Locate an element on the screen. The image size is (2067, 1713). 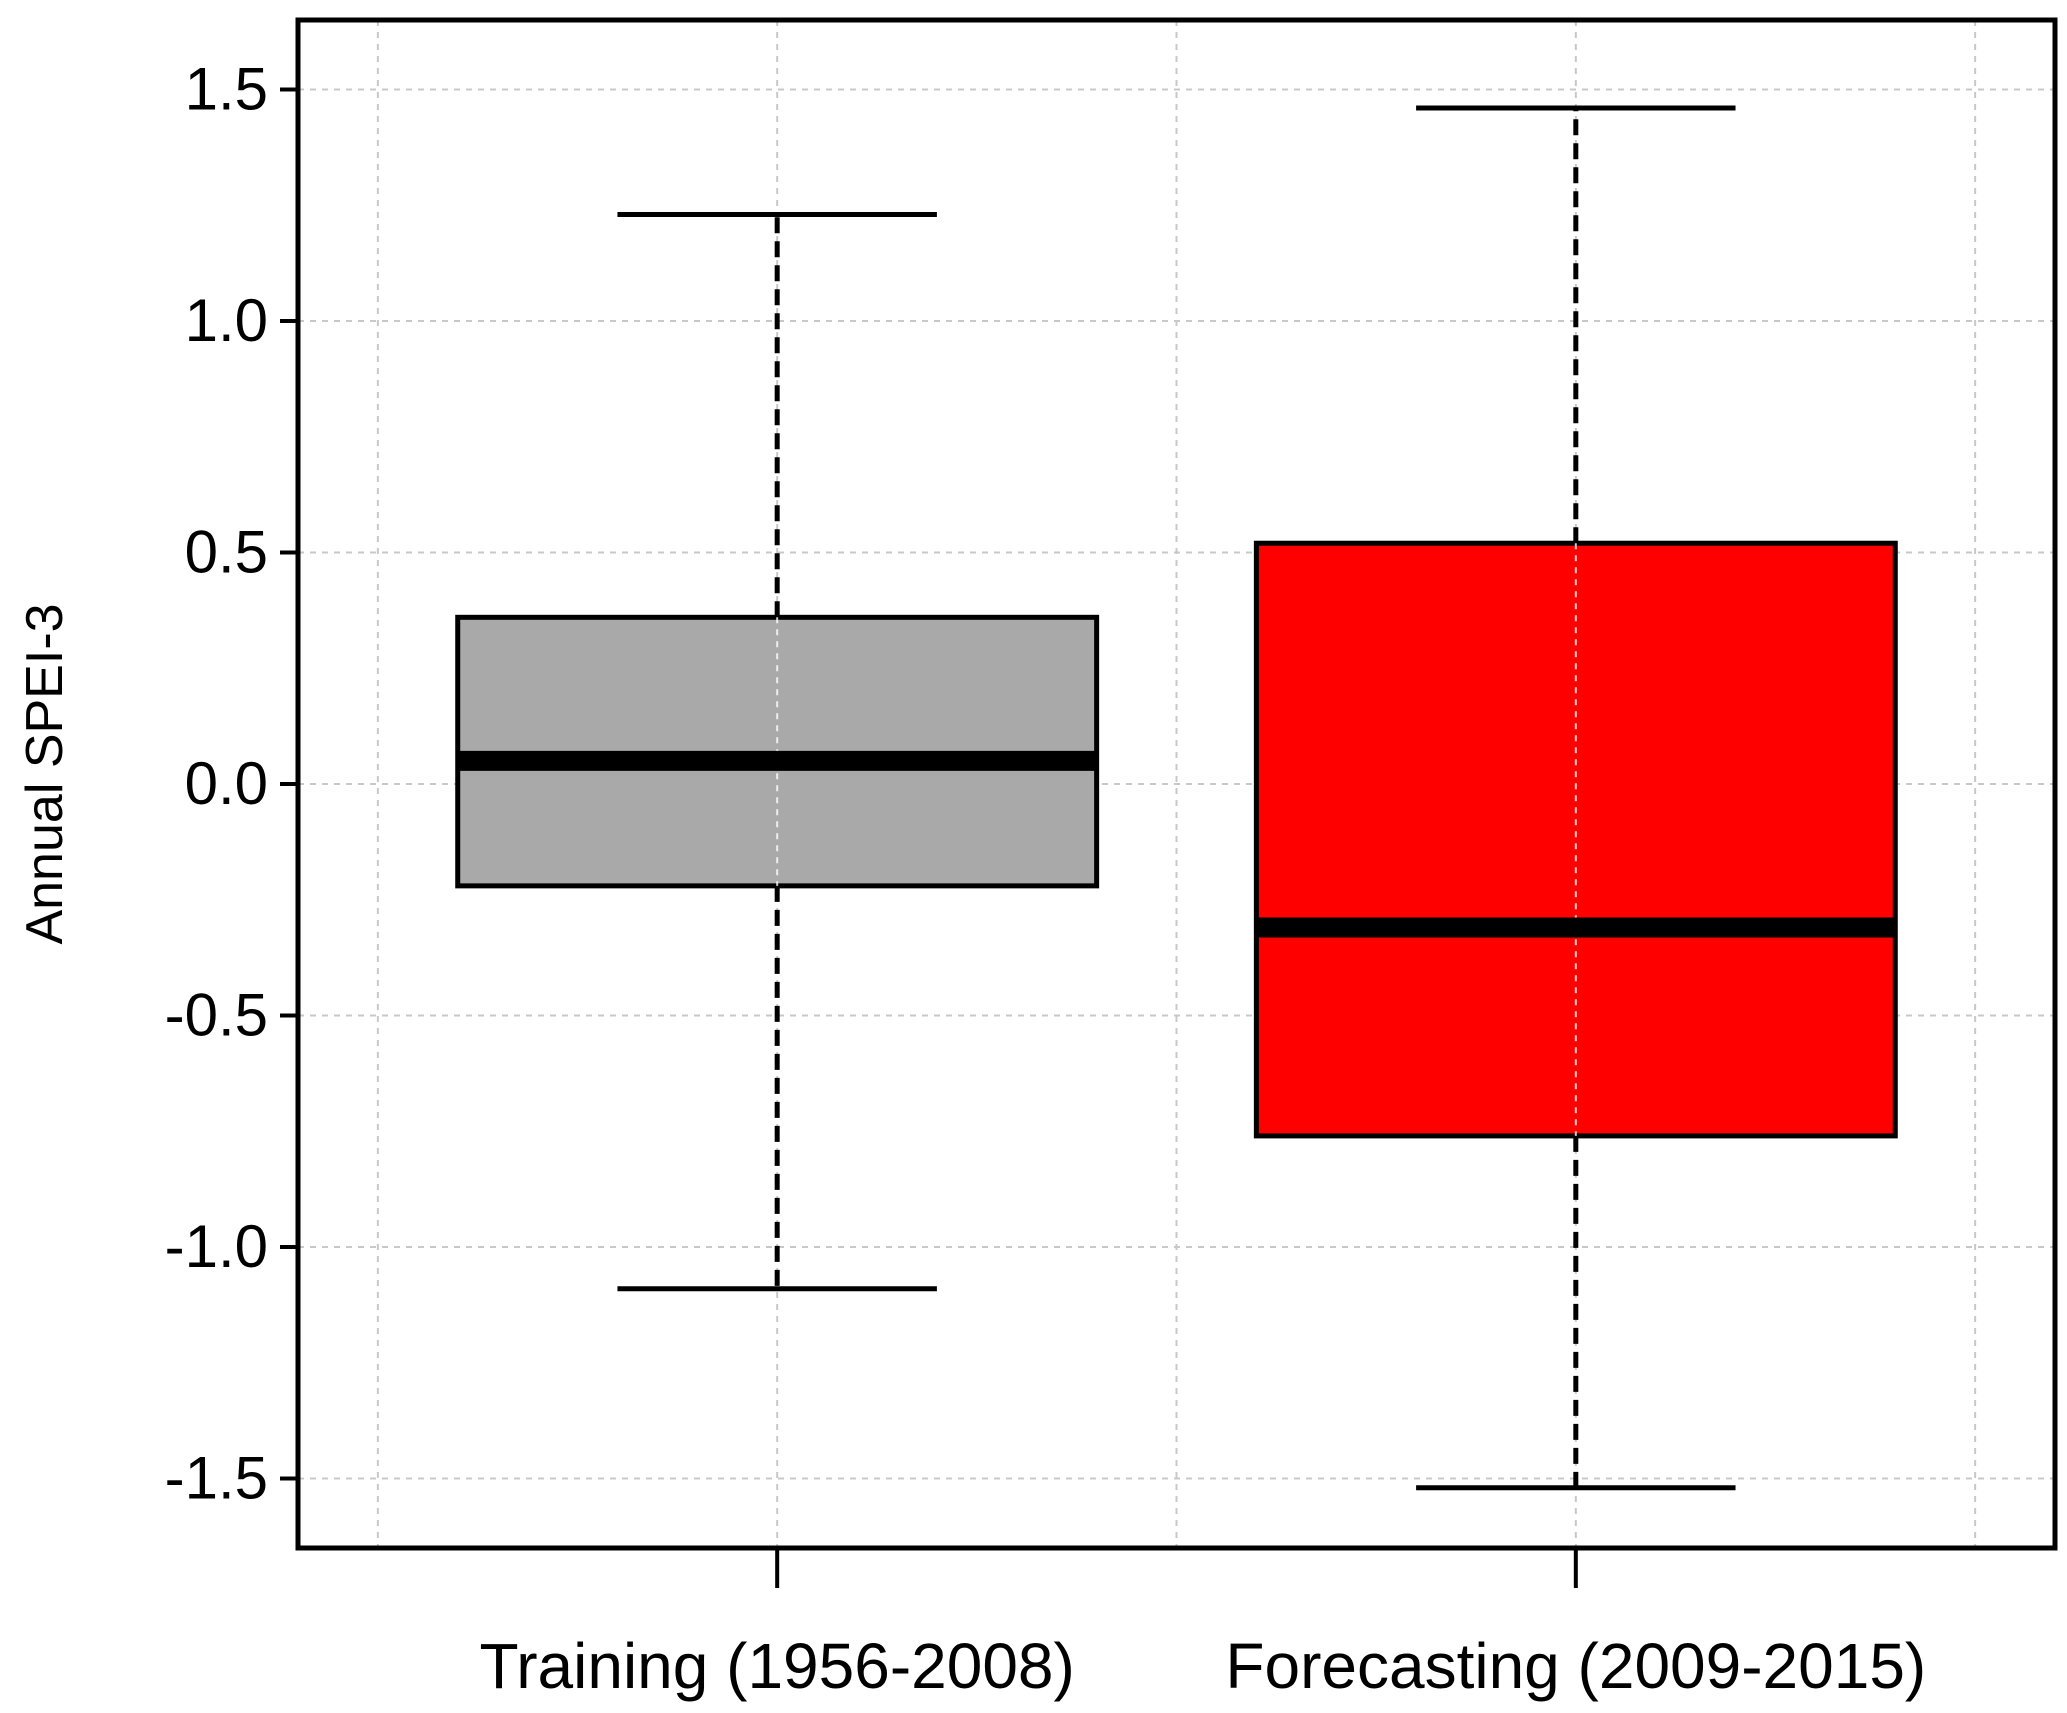
x-tick-label: Forecasting (2009-2015) is located at coordinates (1575, 1666).